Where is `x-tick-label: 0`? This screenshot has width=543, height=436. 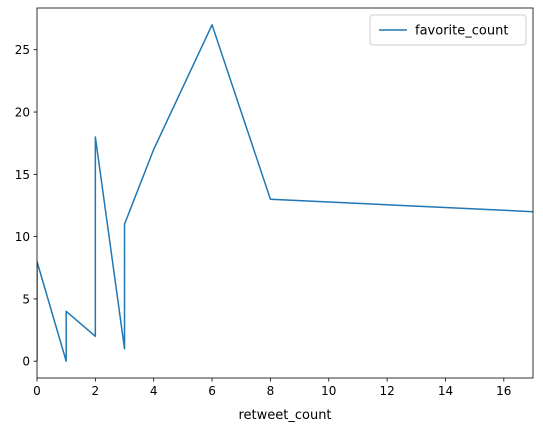
x-tick-label: 0 is located at coordinates (37, 391).